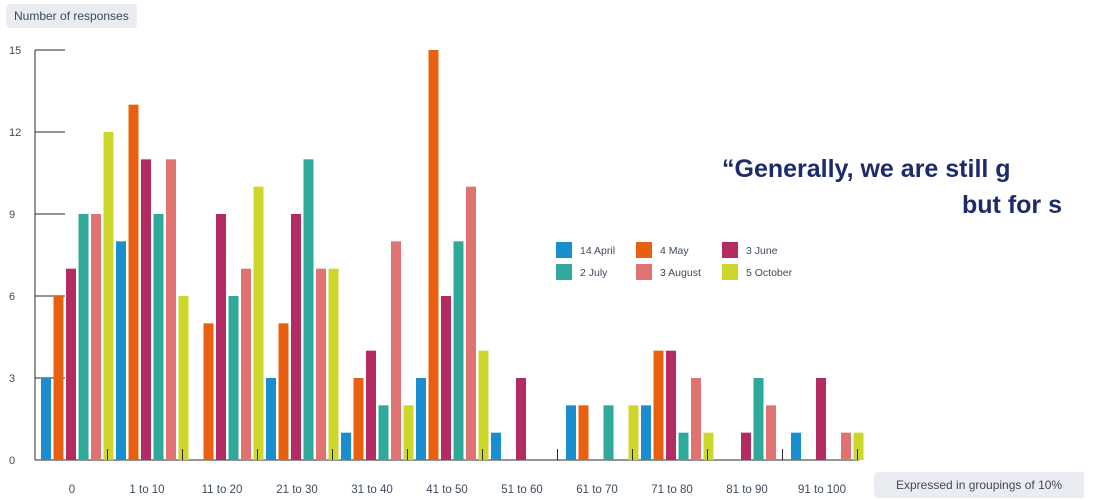 This screenshot has height=500, width=1102. What do you see at coordinates (866, 169) in the screenshot?
I see `quote-line-1: “Generally, we are still g` at bounding box center [866, 169].